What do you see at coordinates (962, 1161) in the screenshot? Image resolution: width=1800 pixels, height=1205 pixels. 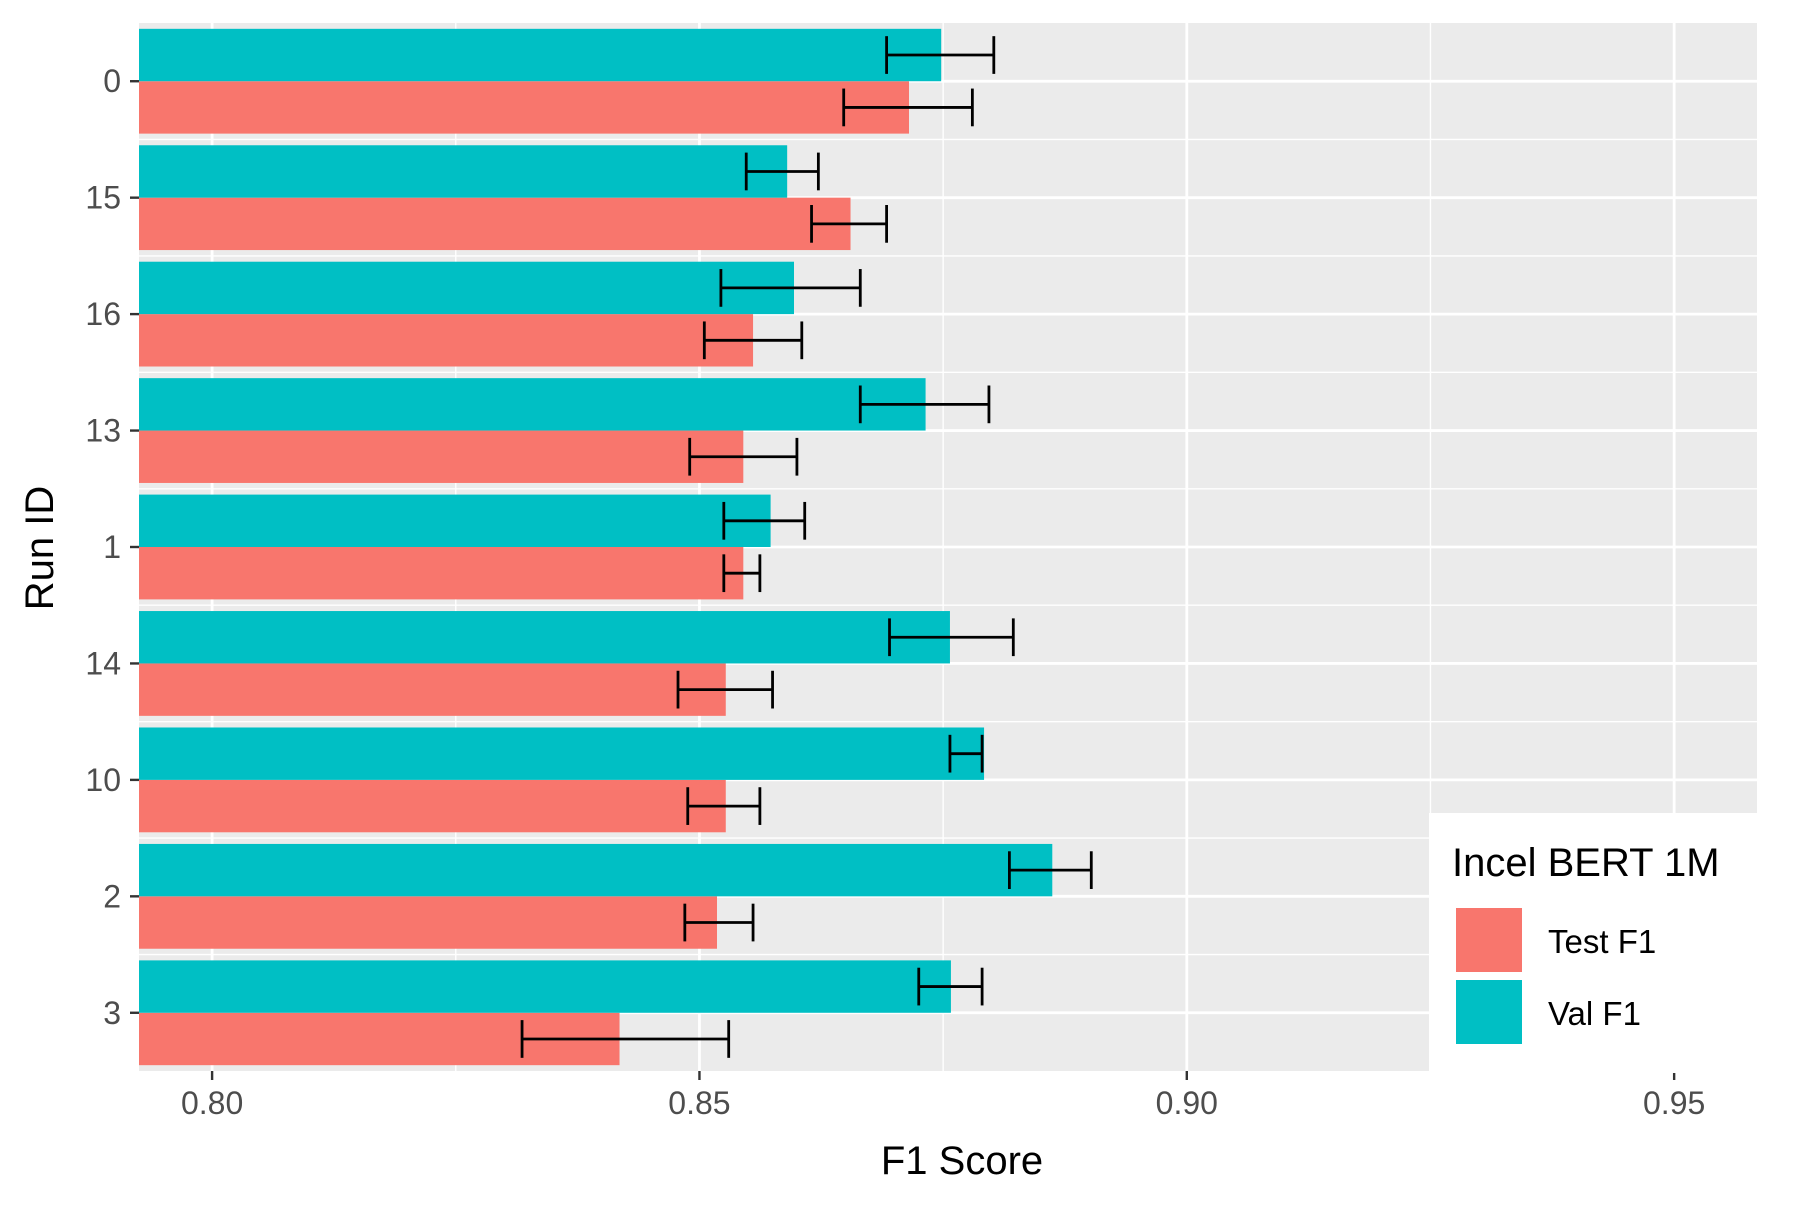 I see `x-axis-title: F1 Score` at bounding box center [962, 1161].